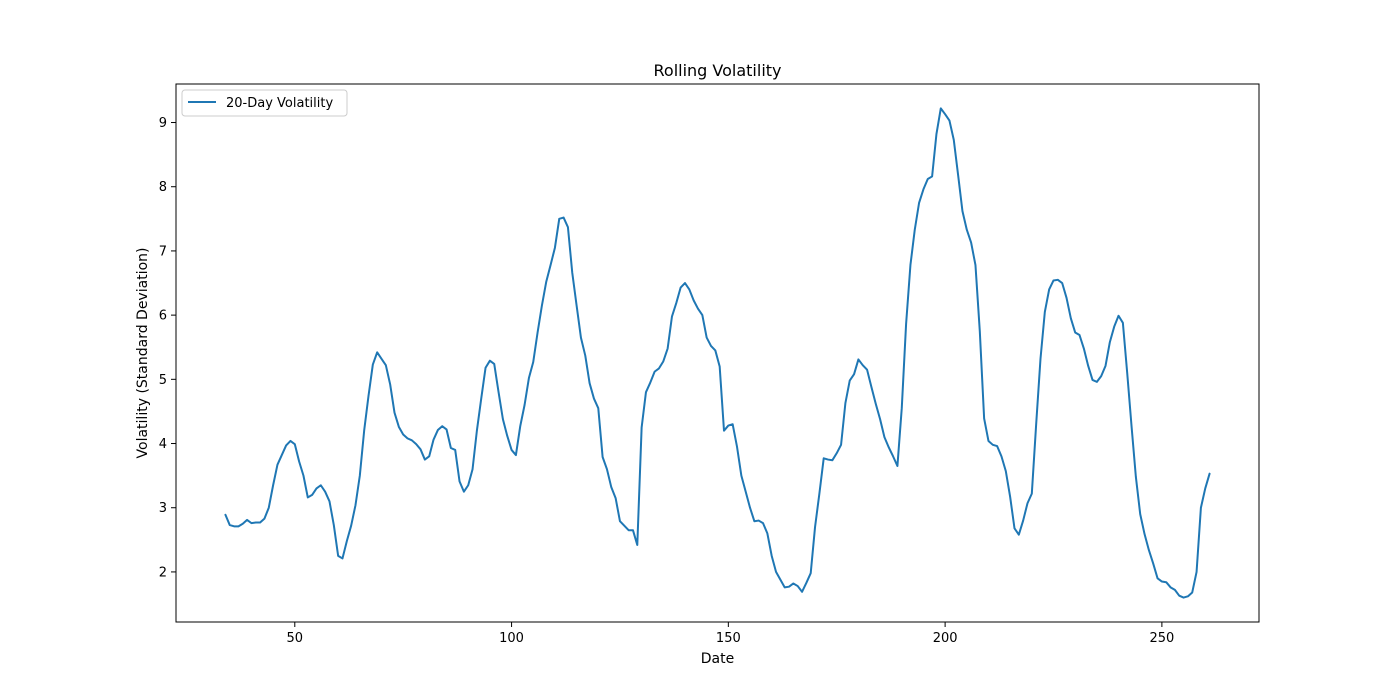 This screenshot has width=1400, height=700. I want to click on x-axis-ticks: 50 100 150 200 250, so click(730, 634).